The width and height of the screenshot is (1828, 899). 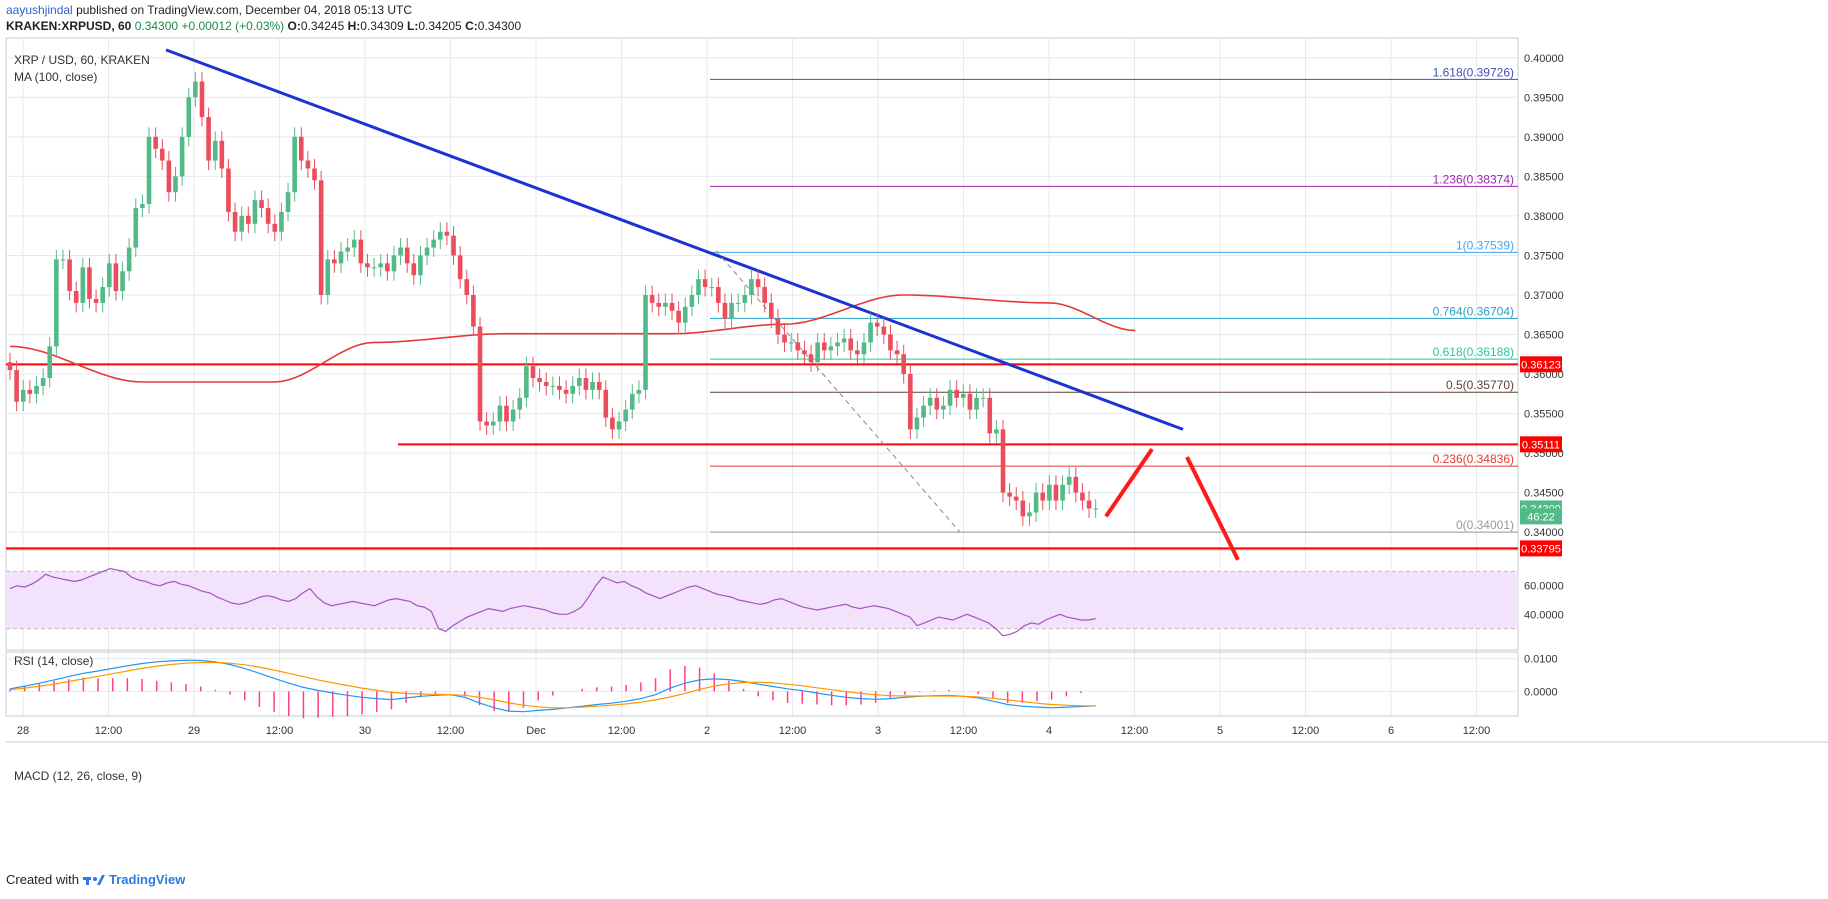 What do you see at coordinates (39, 10) in the screenshot?
I see `author-link: aayushjindal` at bounding box center [39, 10].